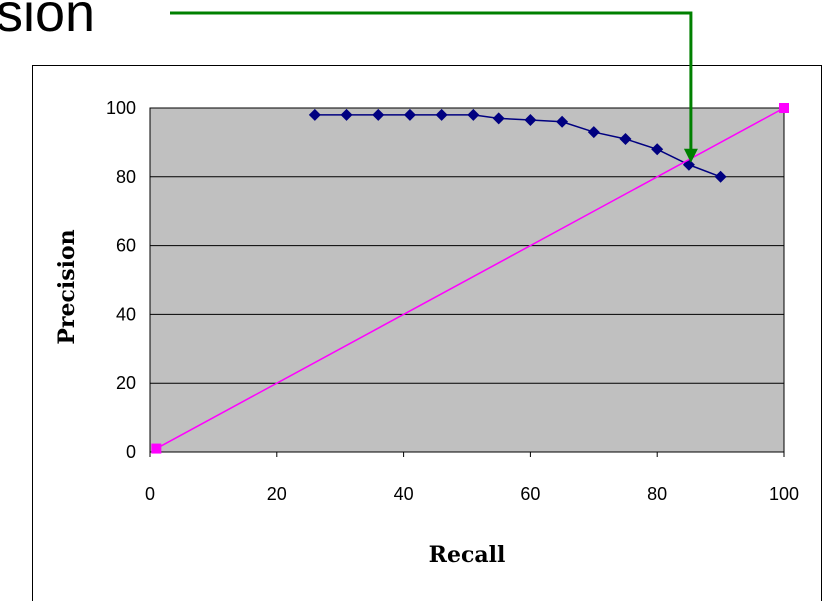  What do you see at coordinates (530, 494) in the screenshot?
I see `x-tick-label-60: 60` at bounding box center [530, 494].